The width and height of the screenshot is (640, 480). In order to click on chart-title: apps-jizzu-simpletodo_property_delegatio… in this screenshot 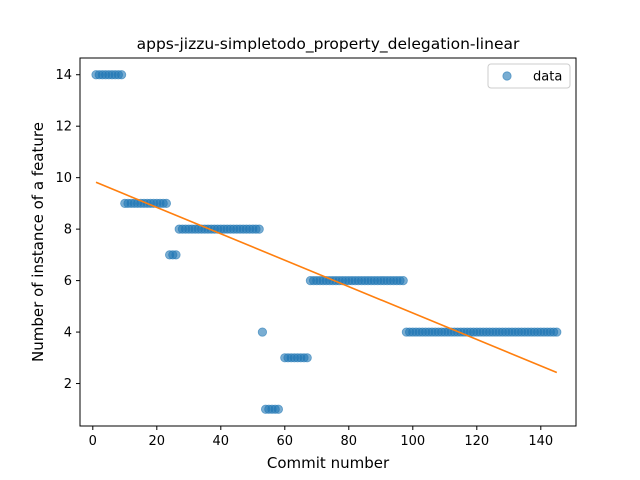, I will do `click(328, 44)`.